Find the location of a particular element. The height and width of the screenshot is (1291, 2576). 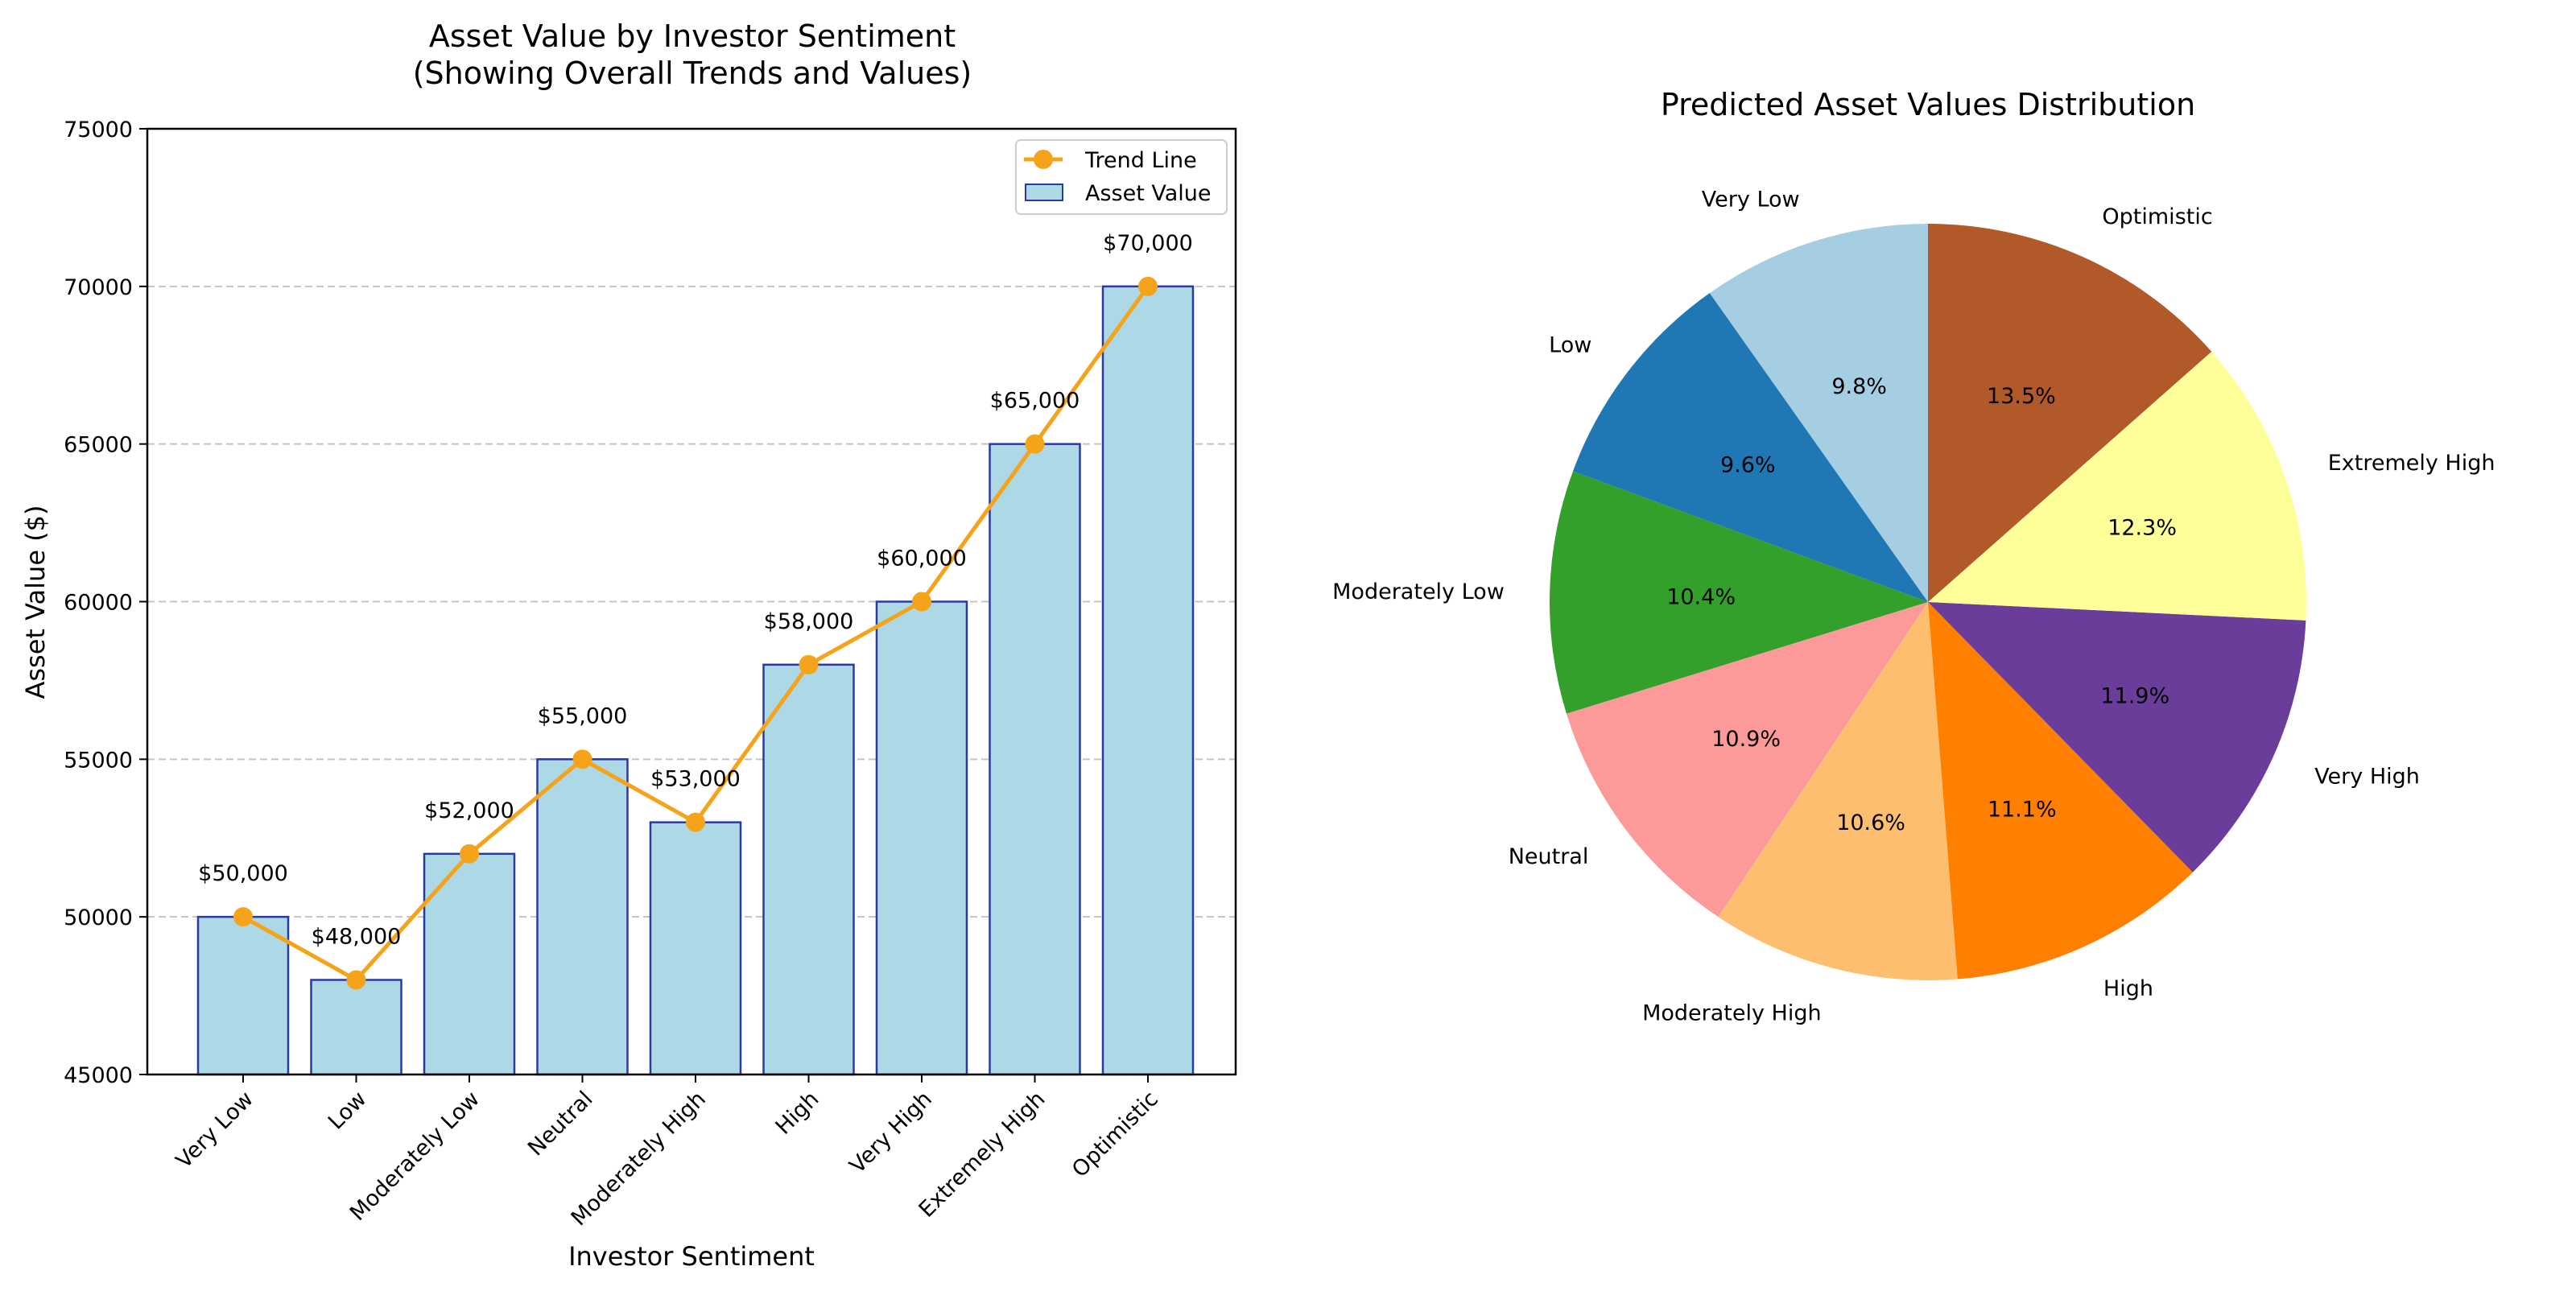

data-label: $65,000 is located at coordinates (1035, 401).